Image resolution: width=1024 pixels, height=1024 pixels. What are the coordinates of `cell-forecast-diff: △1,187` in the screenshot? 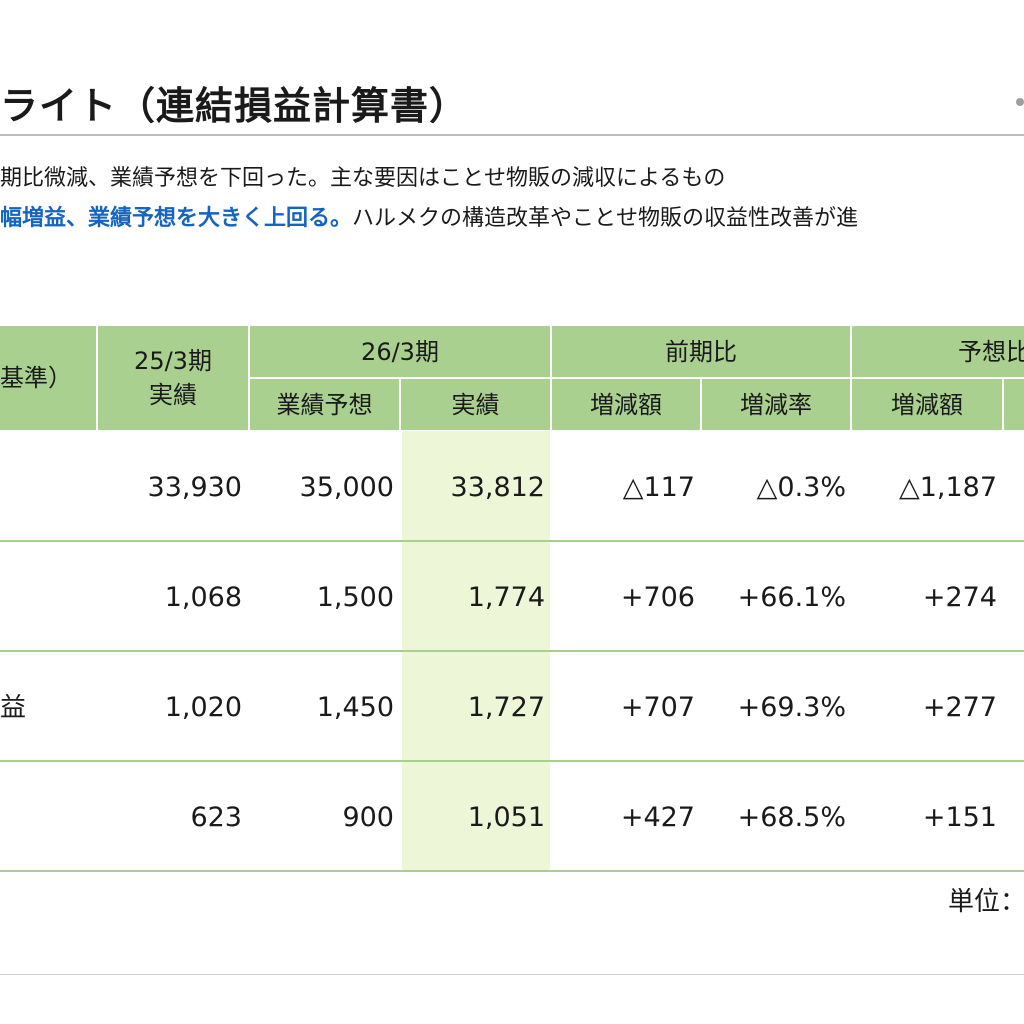 It's located at (947, 487).